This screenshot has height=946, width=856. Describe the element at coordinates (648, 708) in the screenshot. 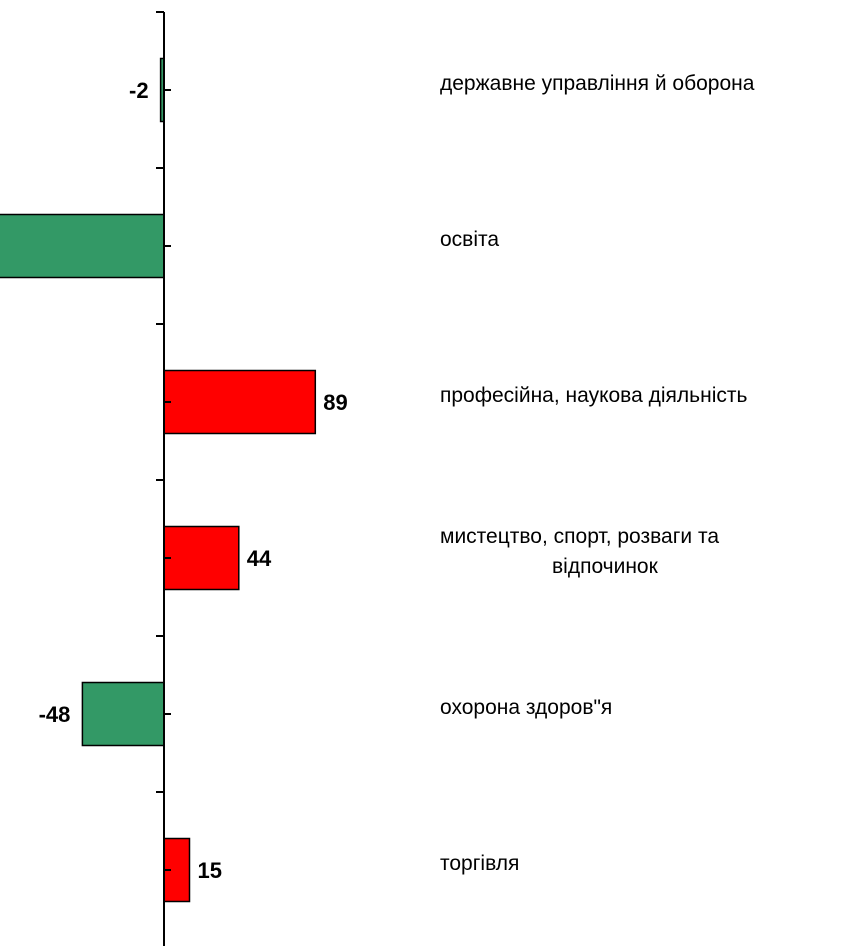

I see `category-label: охорона здоров"я` at that location.